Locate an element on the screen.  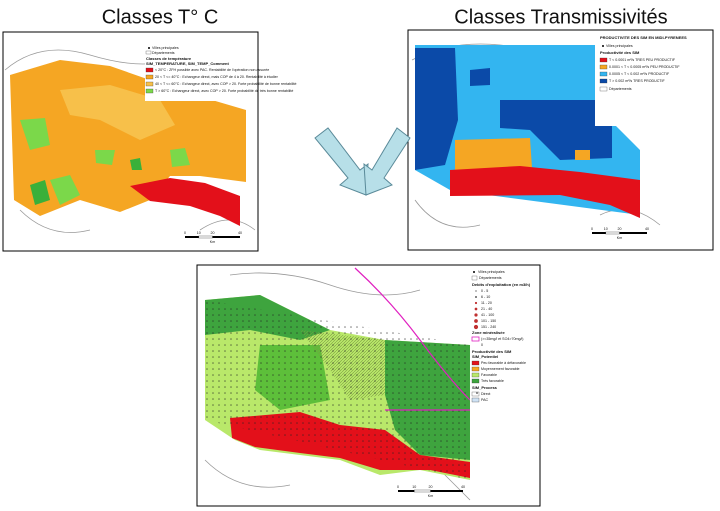
legend-text: 0 - 5 is located at coordinates (484, 291).